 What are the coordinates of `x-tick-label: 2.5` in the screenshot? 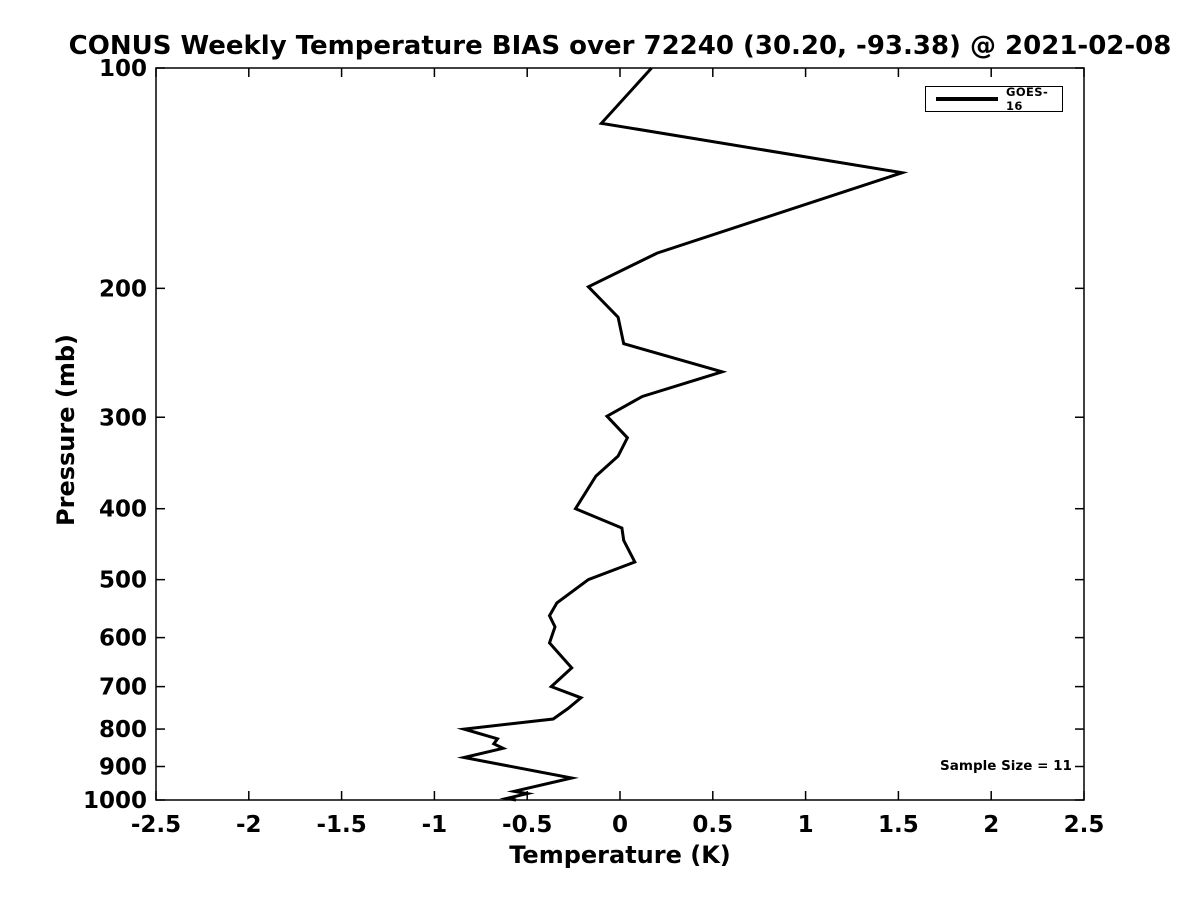 It's located at (1084, 825).